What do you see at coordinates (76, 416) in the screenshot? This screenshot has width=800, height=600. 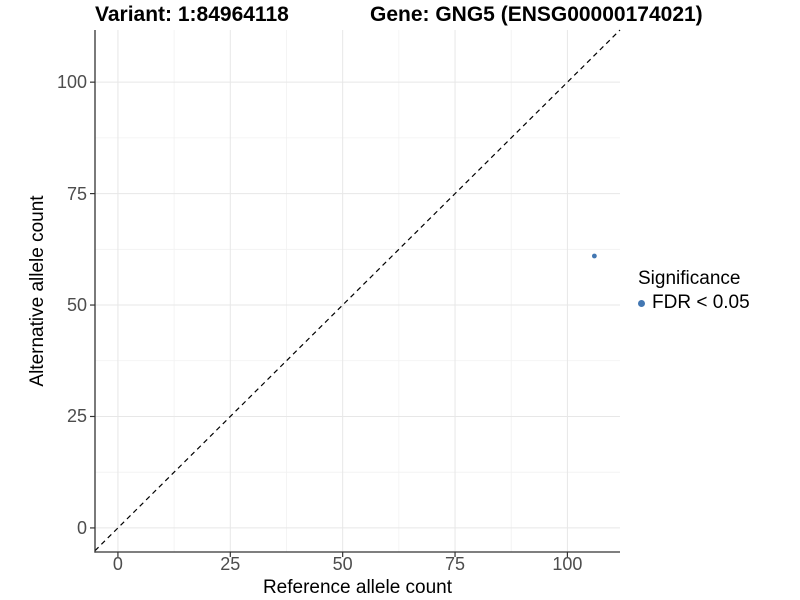 I see `y-tick-label: 25` at bounding box center [76, 416].